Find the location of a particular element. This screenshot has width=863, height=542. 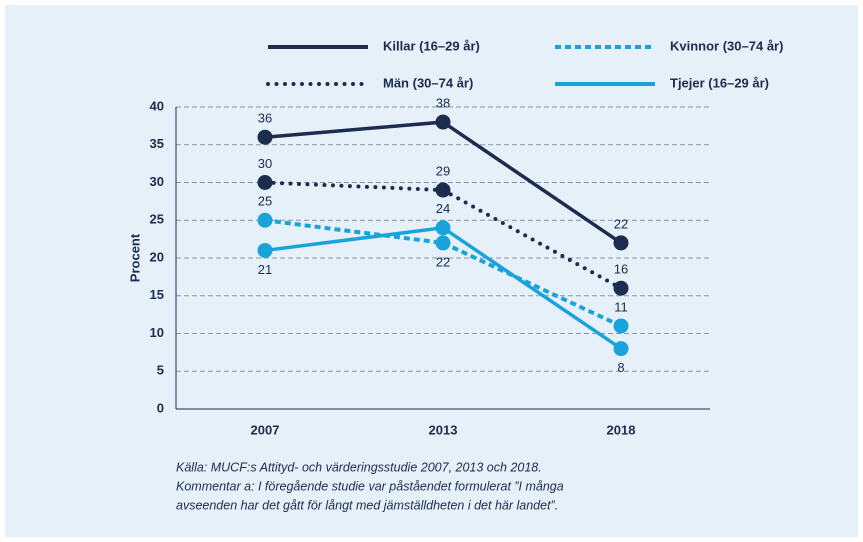

series-line is located at coordinates (443, 273).